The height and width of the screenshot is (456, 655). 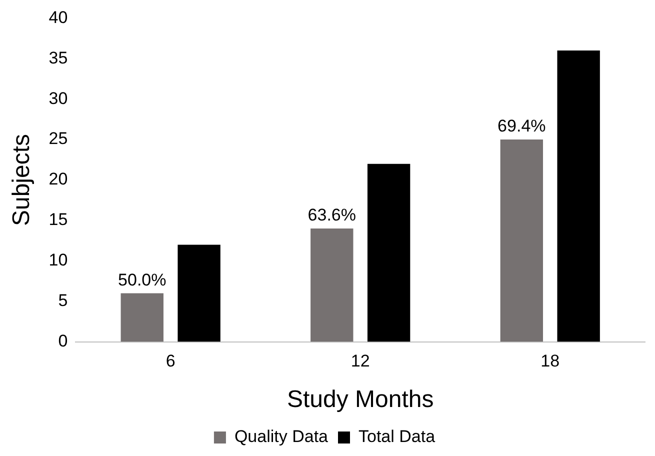 I want to click on x-tick-label: 12, so click(x=360, y=361).